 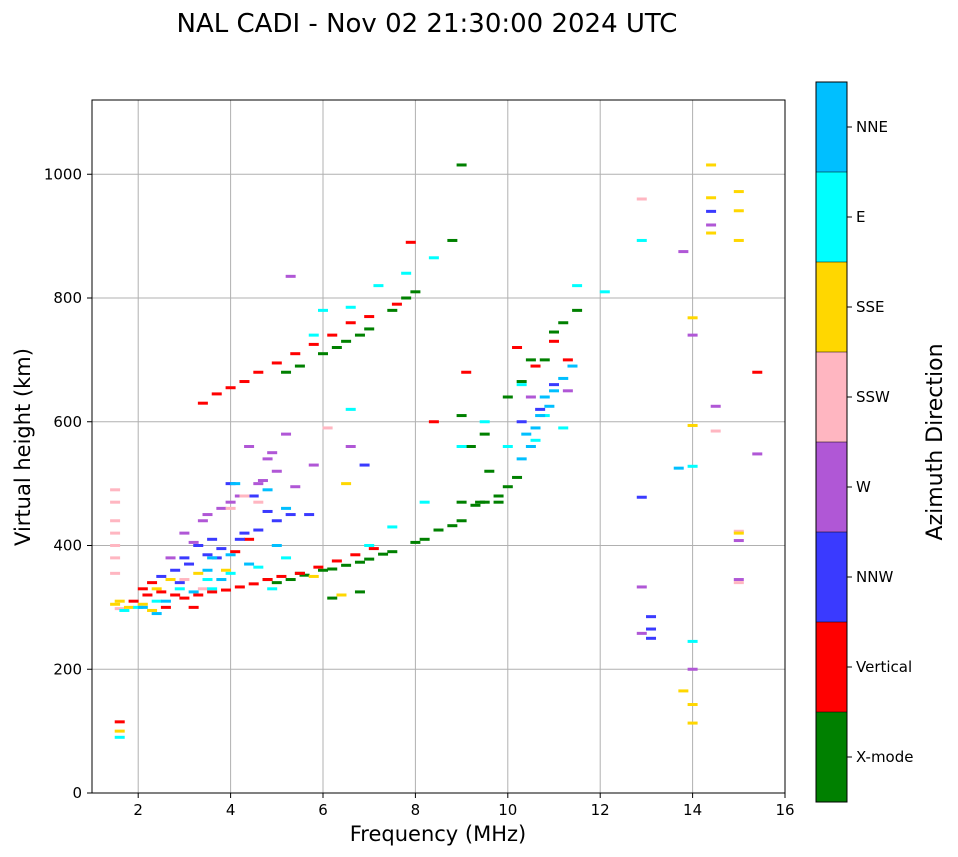 What do you see at coordinates (427, 24) in the screenshot?
I see `chart-title: NAL CADI - Nov 02 21:30:00 2024 UTC` at bounding box center [427, 24].